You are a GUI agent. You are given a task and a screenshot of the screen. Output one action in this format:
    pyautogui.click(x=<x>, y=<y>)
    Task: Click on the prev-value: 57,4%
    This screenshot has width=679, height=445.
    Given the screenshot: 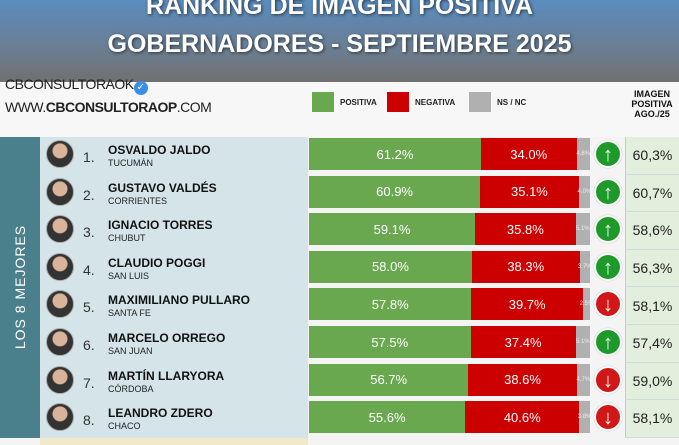 What is the action you would take?
    pyautogui.click(x=652, y=344)
    